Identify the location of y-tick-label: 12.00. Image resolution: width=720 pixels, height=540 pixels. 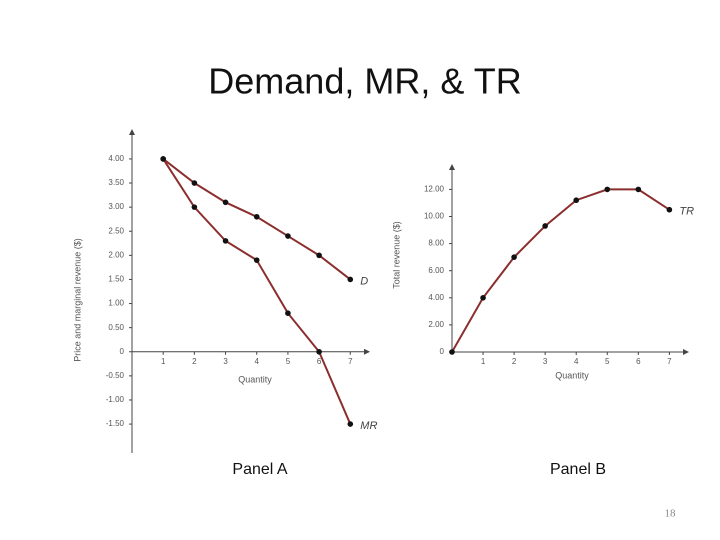
(434, 189).